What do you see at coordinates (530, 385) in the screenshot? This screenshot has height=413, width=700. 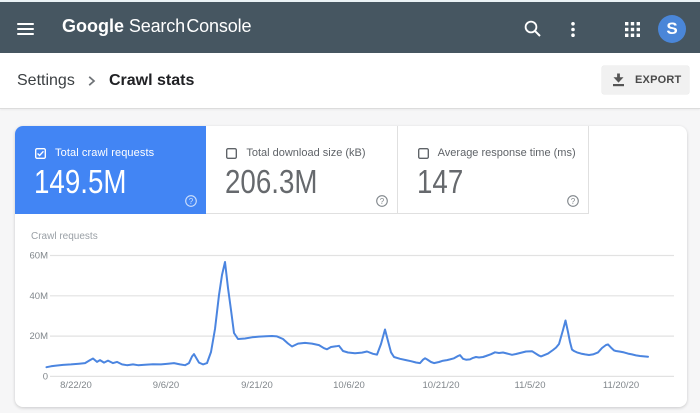 I see `svg-text: 11/5/20` at bounding box center [530, 385].